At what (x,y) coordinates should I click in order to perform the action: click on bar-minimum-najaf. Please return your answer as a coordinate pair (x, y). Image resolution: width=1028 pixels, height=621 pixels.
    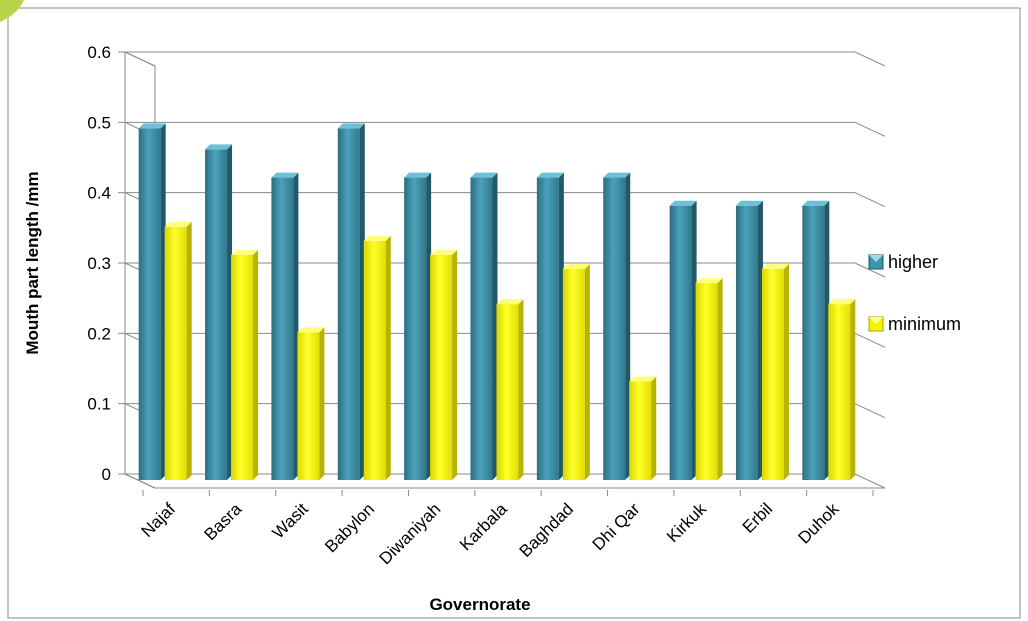
    Looking at the image, I should click on (178, 351).